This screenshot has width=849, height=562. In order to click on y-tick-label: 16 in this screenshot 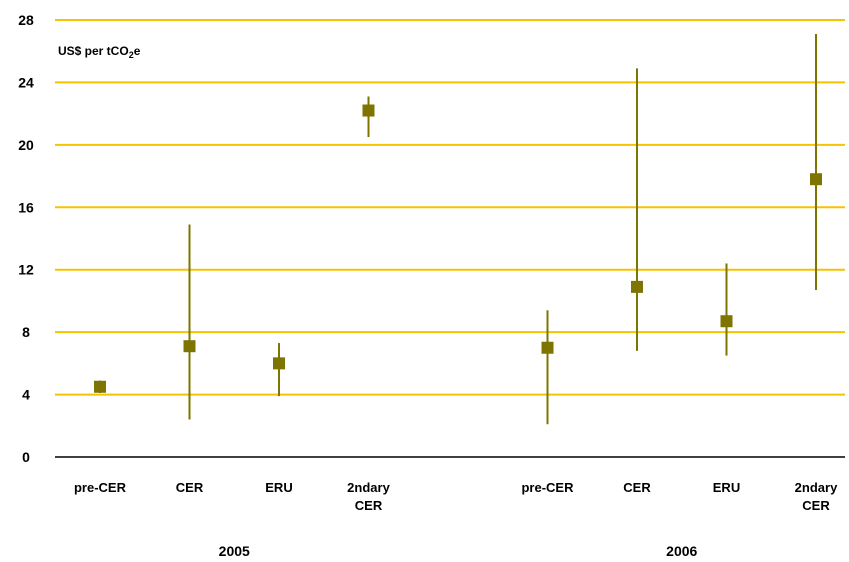, I will do `click(26, 207)`.